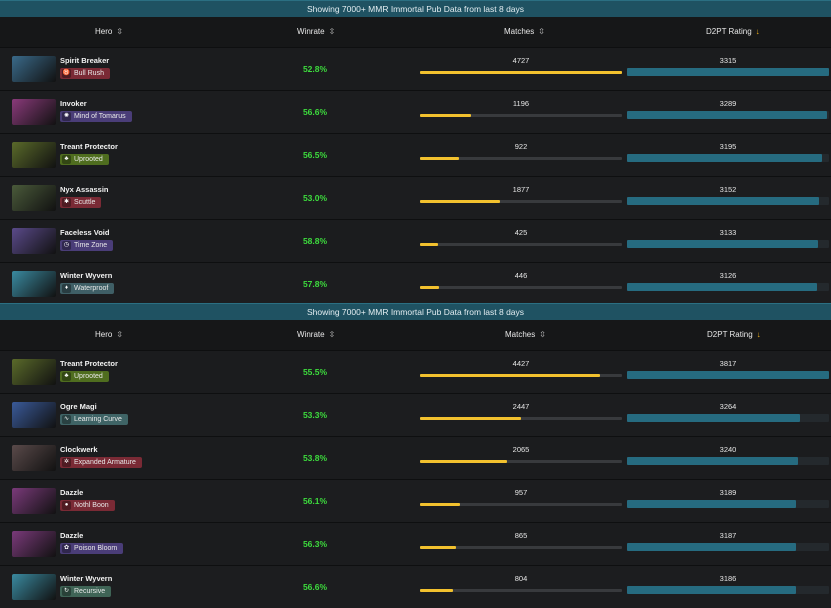 This screenshot has width=831, height=608. Describe the element at coordinates (66, 505) in the screenshot. I see `boon-icon: ●` at that location.